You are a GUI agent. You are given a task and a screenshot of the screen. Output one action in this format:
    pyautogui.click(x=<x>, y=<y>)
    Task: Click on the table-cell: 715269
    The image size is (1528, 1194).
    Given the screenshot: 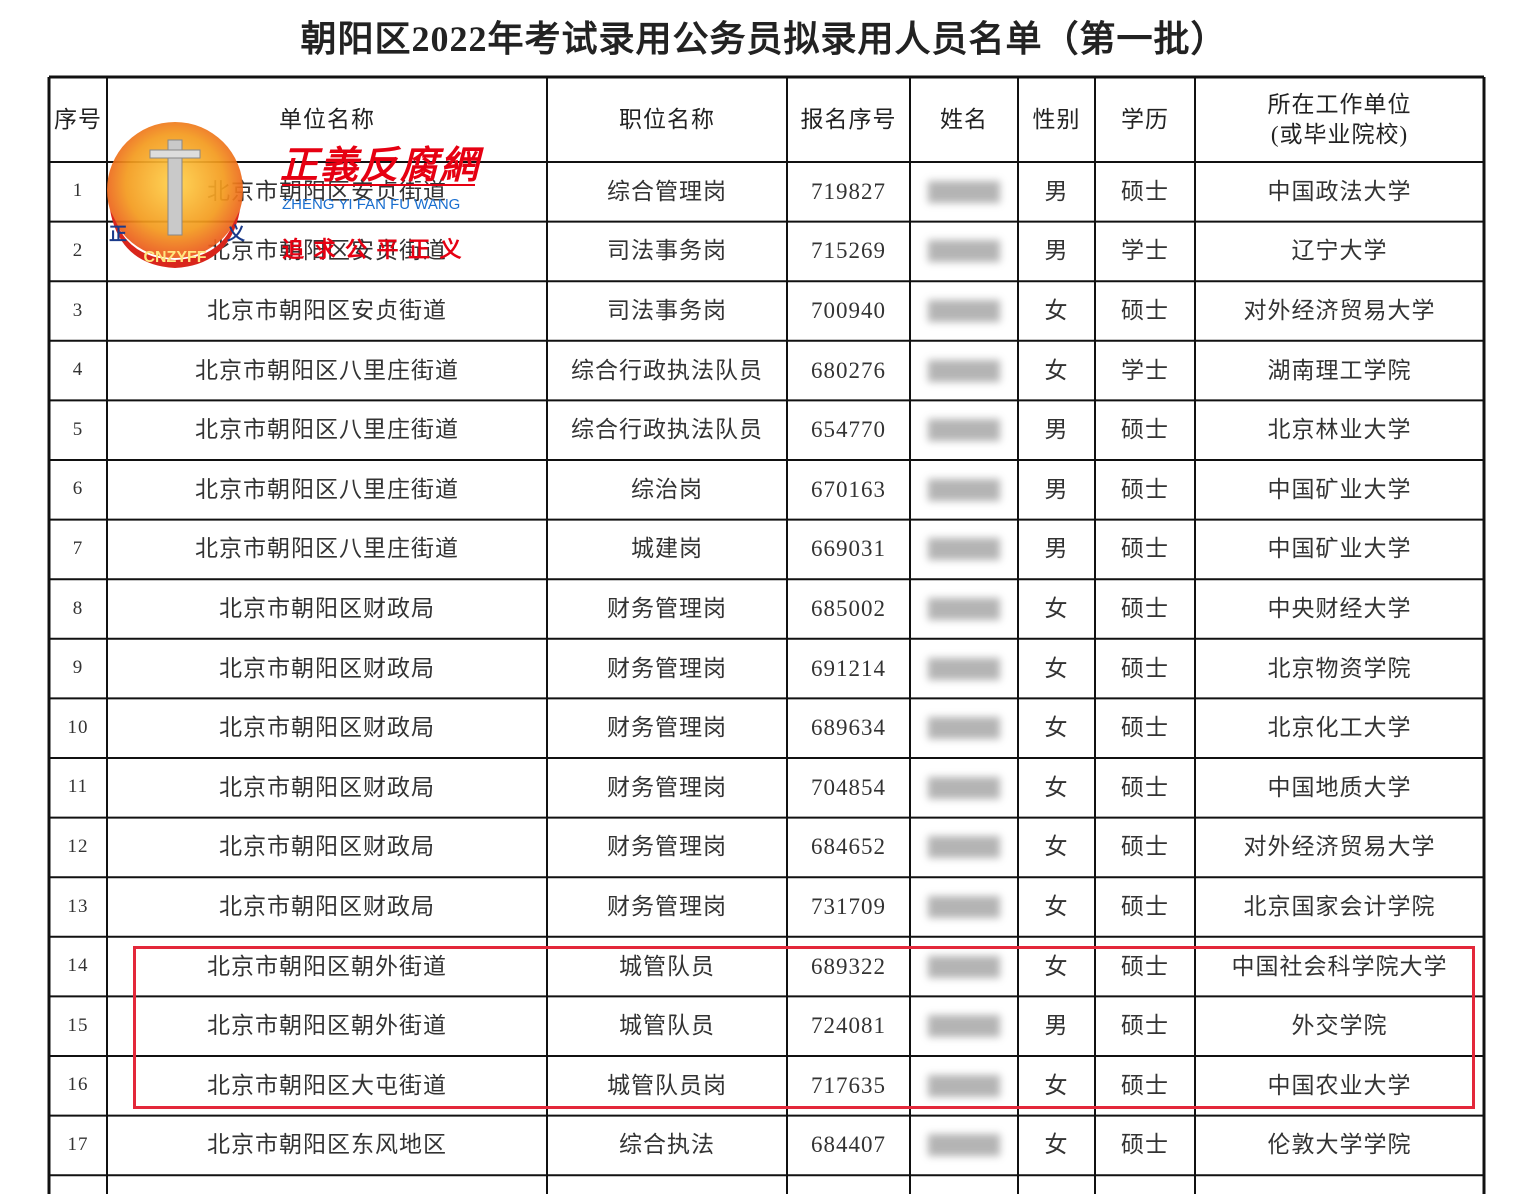 What is the action you would take?
    pyautogui.click(x=848, y=251)
    